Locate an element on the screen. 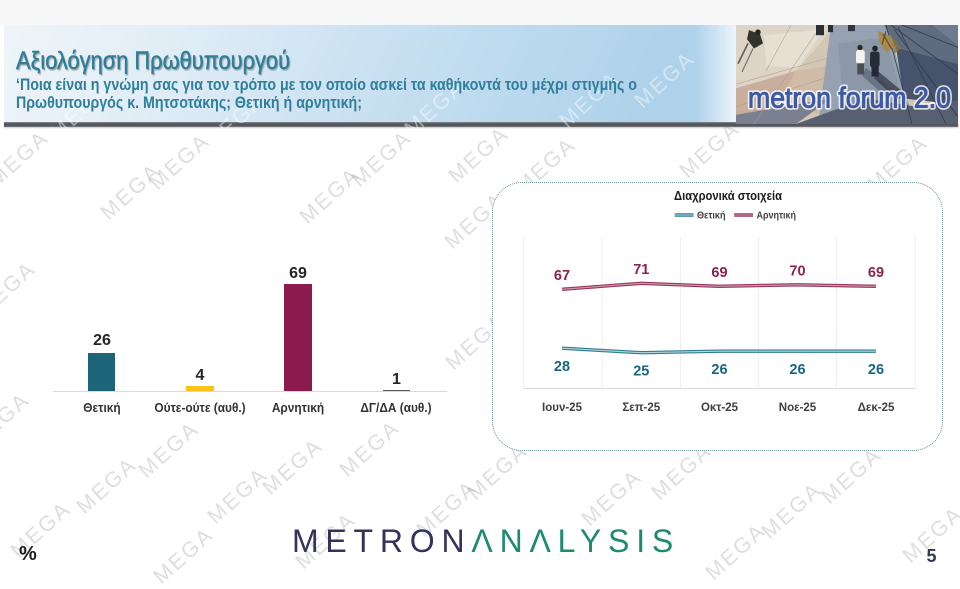  svg-text: Σεπ-25 is located at coordinates (641, 408).